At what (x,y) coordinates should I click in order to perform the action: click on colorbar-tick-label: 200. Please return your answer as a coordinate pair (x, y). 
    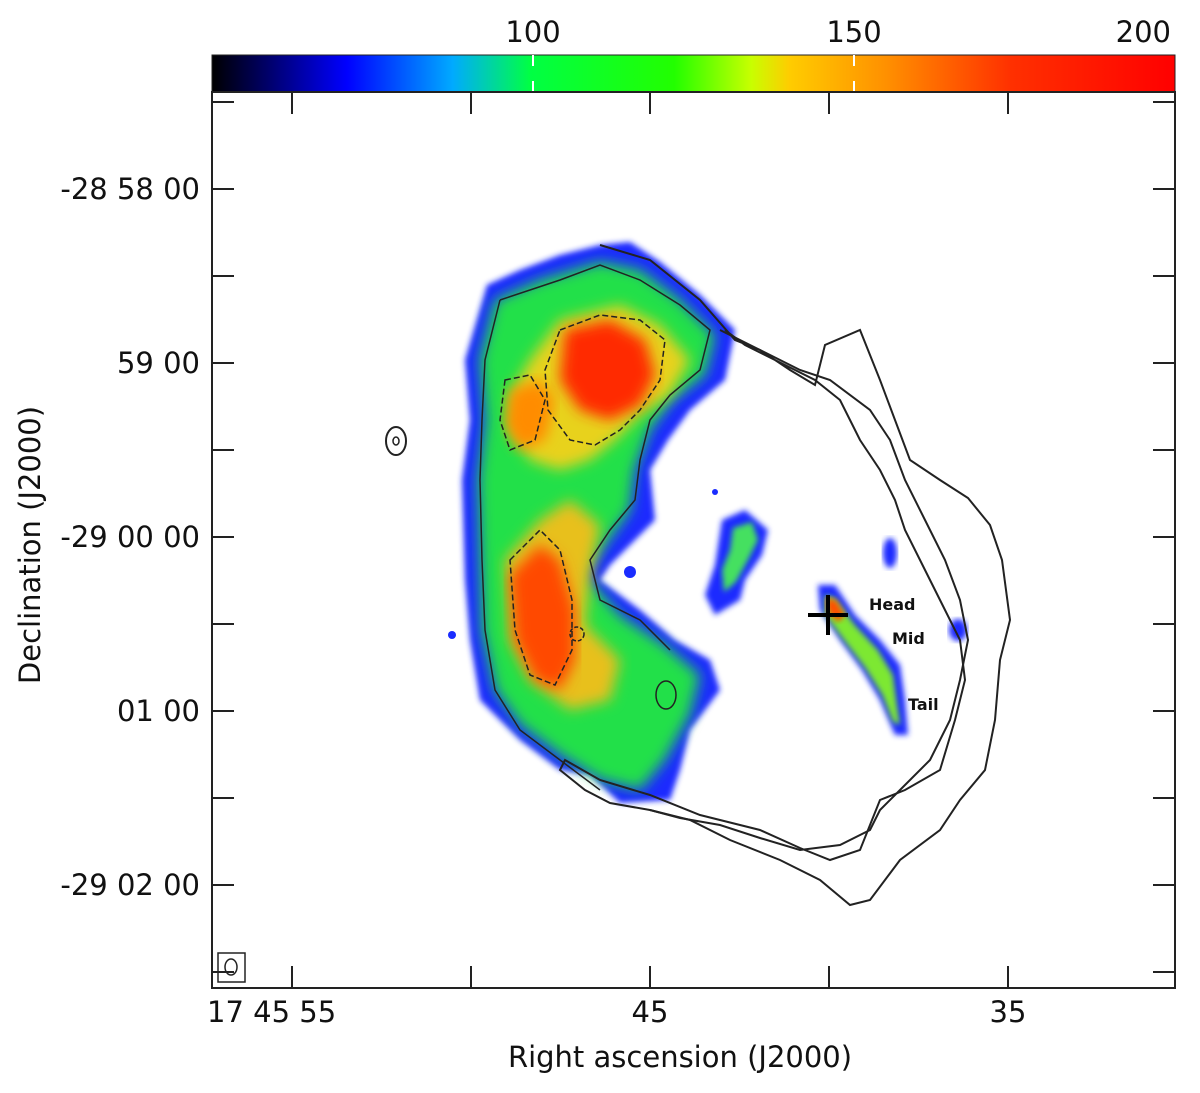
    Looking at the image, I should click on (1143, 32).